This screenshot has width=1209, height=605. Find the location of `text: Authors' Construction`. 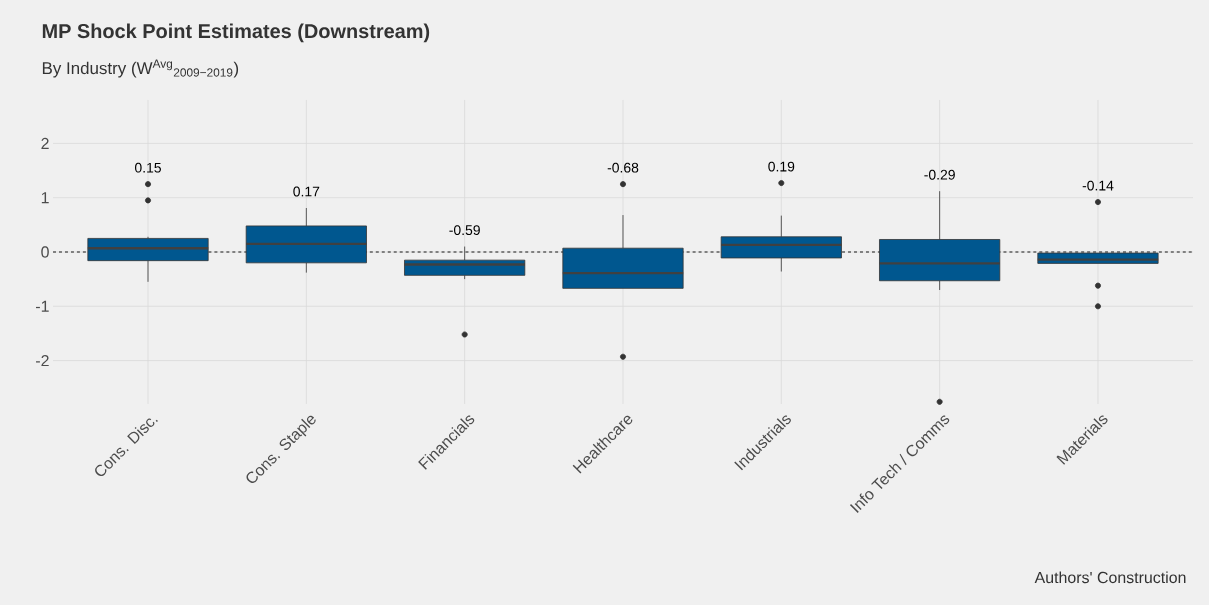

text: Authors' Construction is located at coordinates (1110, 577).